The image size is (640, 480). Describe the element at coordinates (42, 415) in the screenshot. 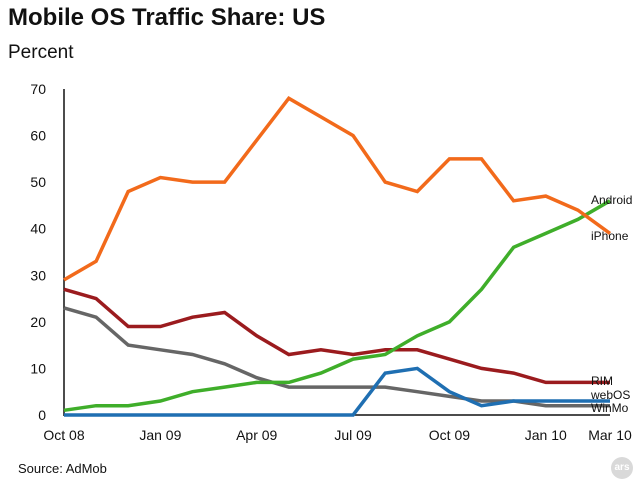

I see `y-tick-label: 0` at that location.